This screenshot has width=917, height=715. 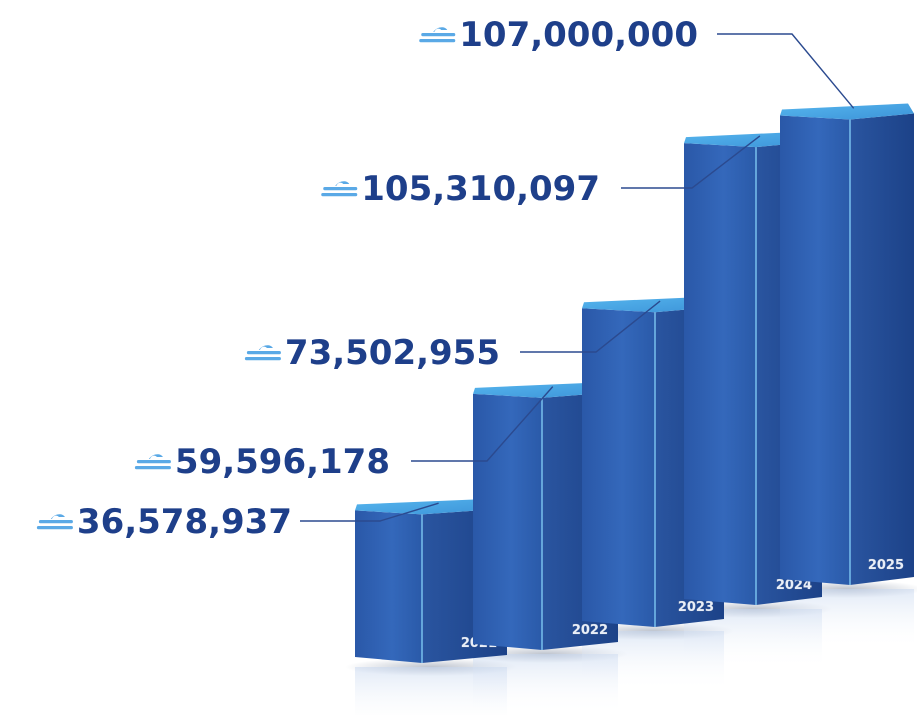 I want to click on value-label: 105,310,097, so click(x=480, y=189).